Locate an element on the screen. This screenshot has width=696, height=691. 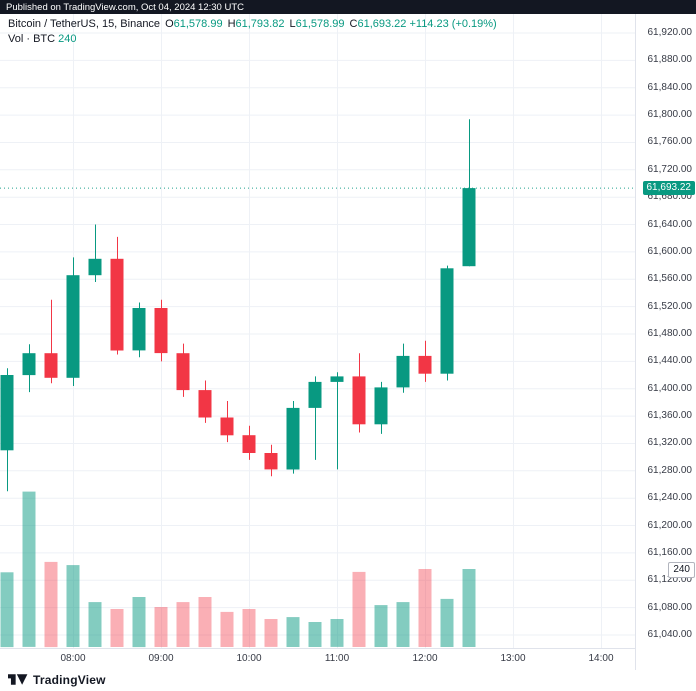
price-axis-label: 61,120.00 is located at coordinates (670, 579).